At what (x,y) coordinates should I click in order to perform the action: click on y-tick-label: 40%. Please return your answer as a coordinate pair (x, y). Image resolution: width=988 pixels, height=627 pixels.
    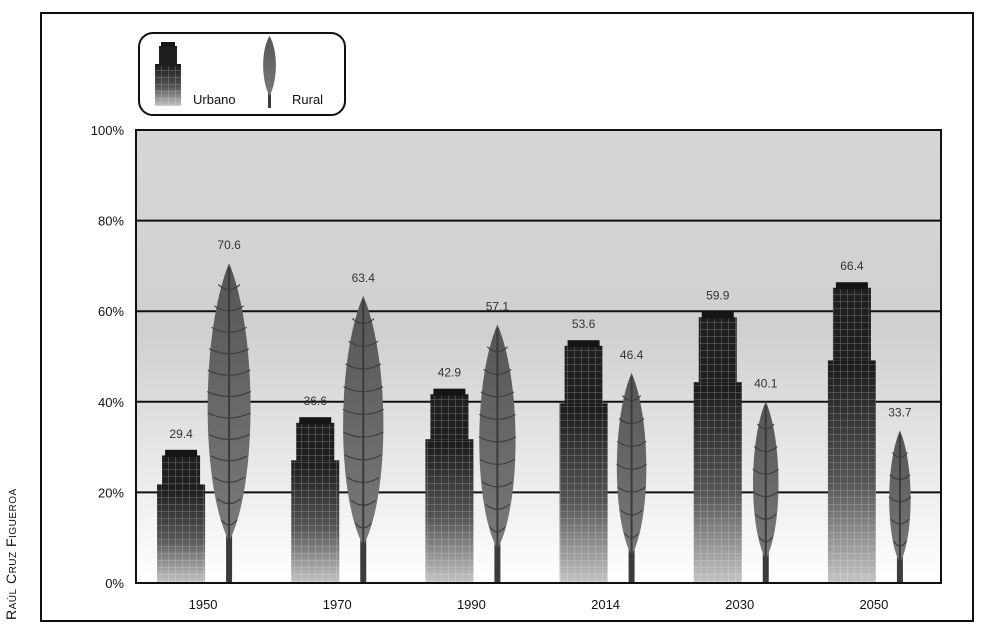
    Looking at the image, I should click on (111, 402).